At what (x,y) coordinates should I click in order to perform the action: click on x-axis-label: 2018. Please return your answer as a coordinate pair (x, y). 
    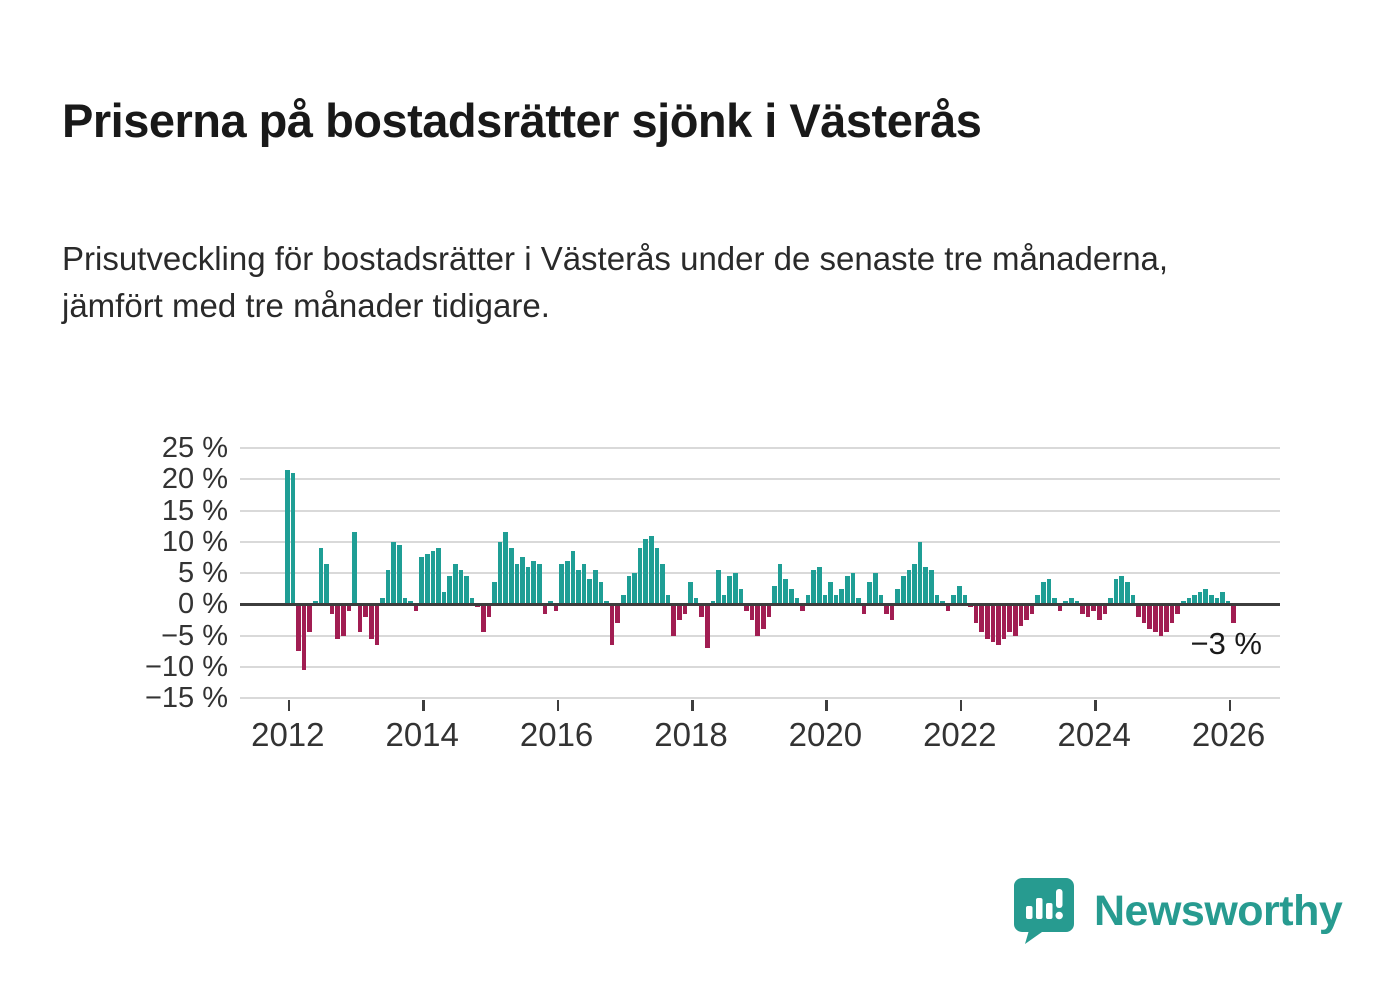
    Looking at the image, I should click on (691, 734).